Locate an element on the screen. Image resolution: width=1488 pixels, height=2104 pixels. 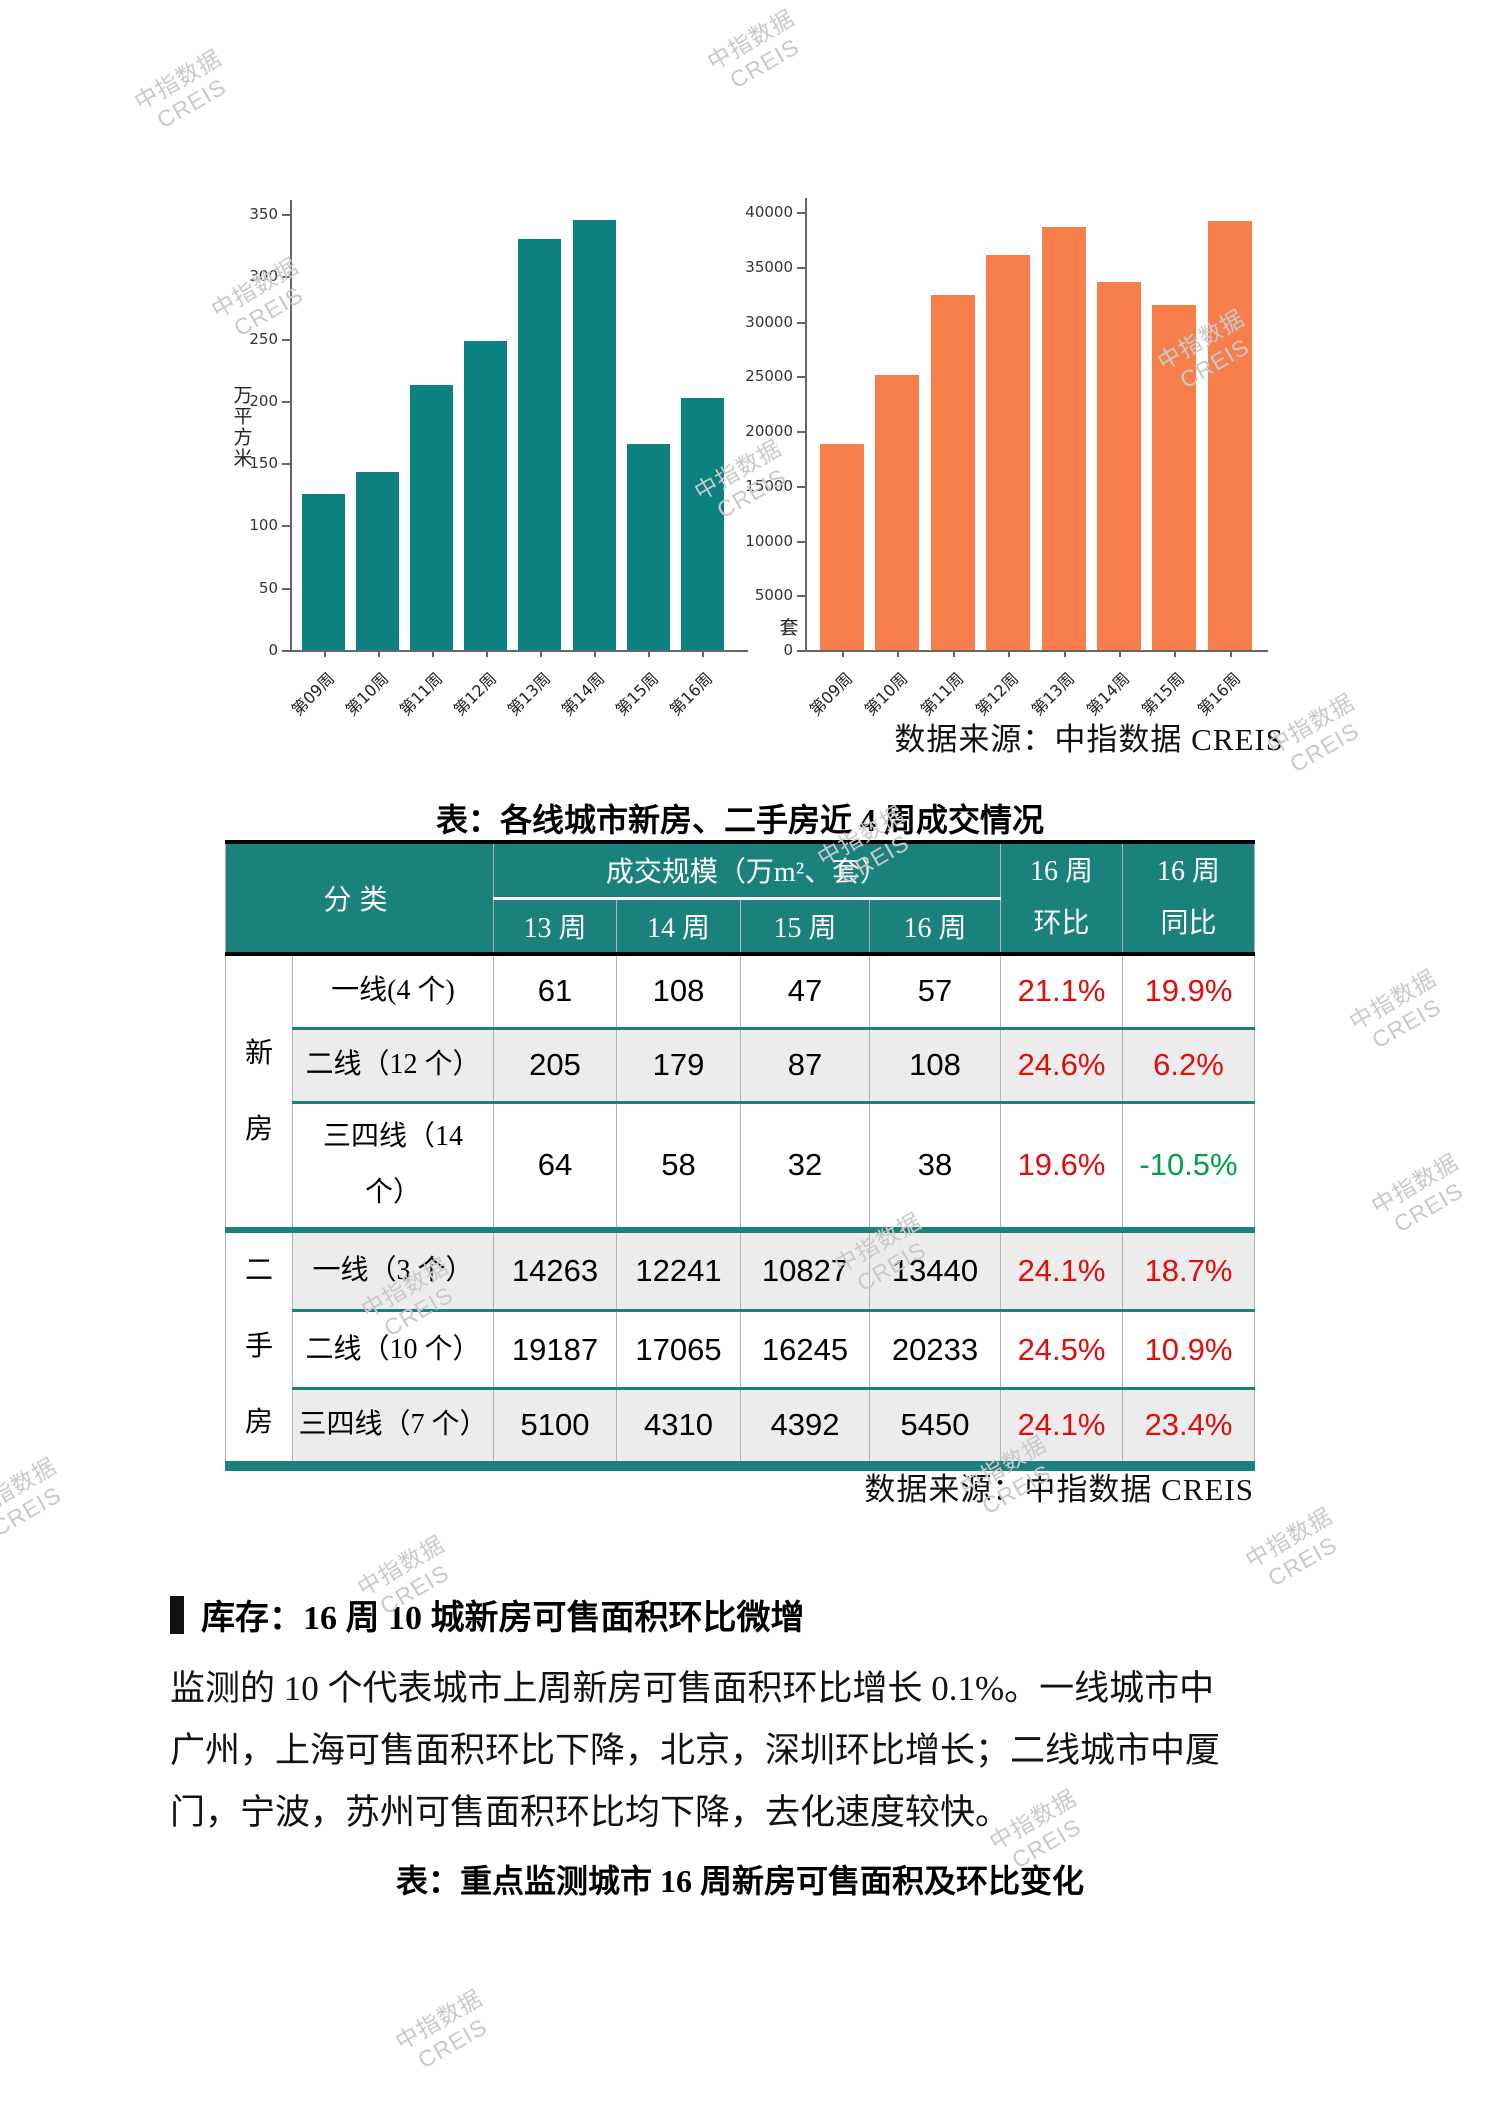
cell-week15: 47 is located at coordinates (805, 990).